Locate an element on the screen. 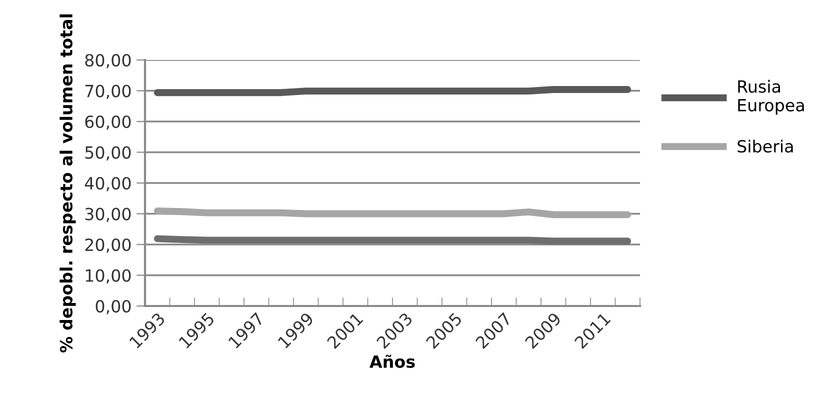 The width and height of the screenshot is (825, 410). y-tick-label: 0,00 is located at coordinates (113, 307).